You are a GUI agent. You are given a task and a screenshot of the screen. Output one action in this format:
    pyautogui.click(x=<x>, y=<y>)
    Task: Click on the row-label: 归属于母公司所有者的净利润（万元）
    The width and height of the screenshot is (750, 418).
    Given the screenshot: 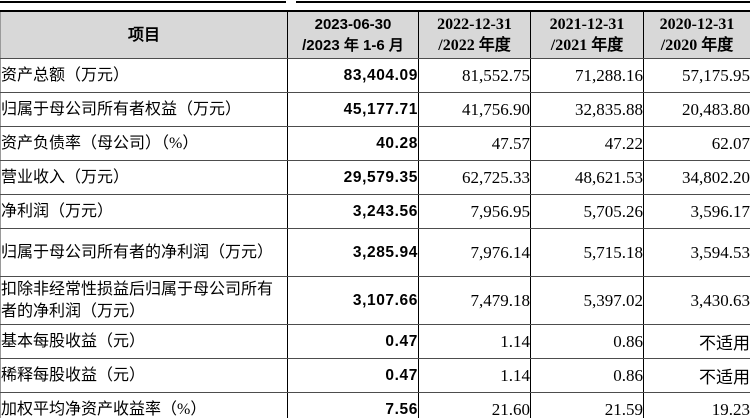 What is the action you would take?
    pyautogui.click(x=144, y=252)
    